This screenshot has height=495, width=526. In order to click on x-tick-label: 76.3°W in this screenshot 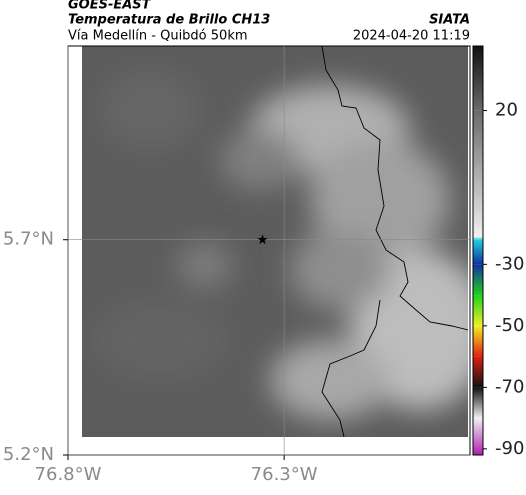, I will do `click(284, 474)`.